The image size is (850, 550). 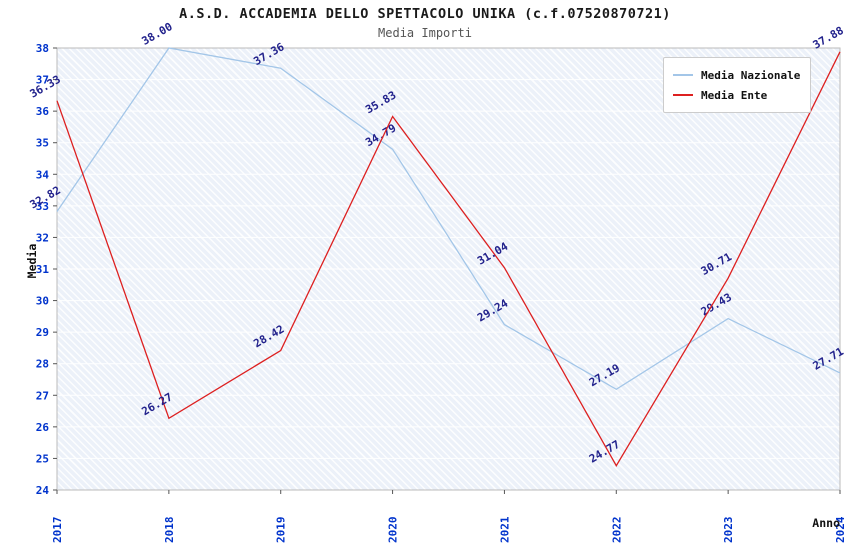 What do you see at coordinates (169, 530) in the screenshot?
I see `x-tick-label: 2018` at bounding box center [169, 530].